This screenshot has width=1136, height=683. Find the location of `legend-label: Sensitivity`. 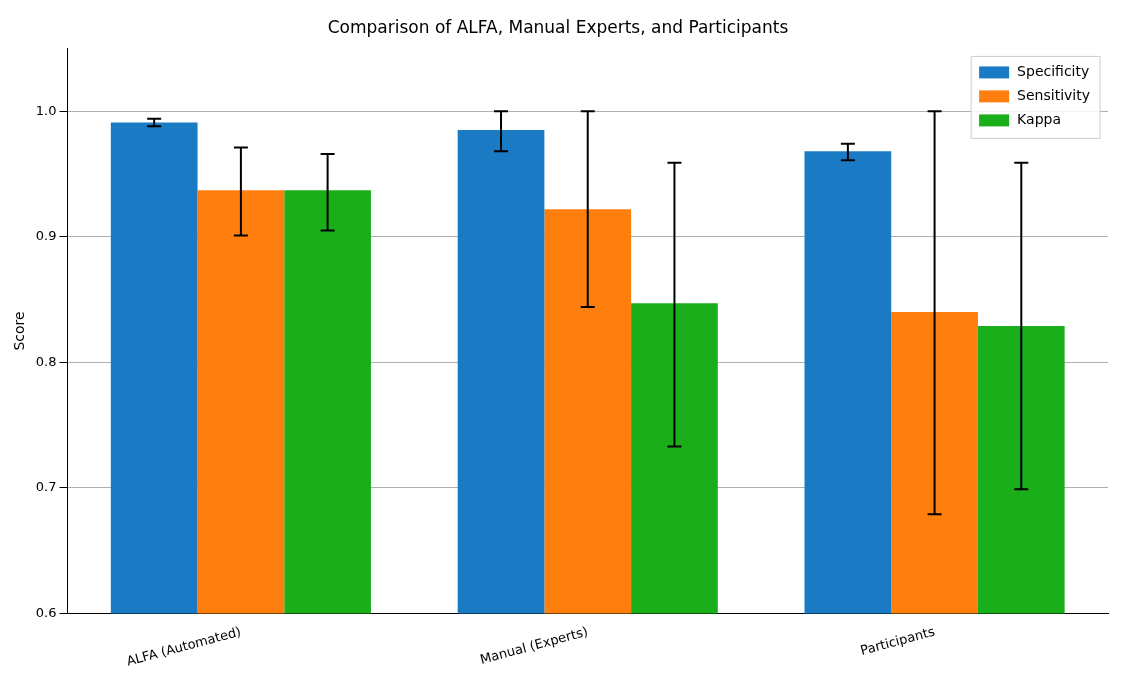

legend-label: Sensitivity is located at coordinates (1054, 95).